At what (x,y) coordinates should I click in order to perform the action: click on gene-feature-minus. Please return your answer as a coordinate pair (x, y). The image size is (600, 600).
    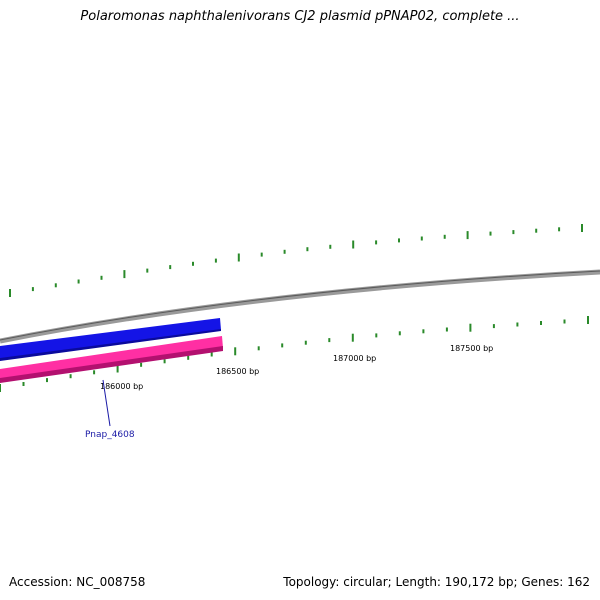
    Looking at the image, I should click on (111, 359).